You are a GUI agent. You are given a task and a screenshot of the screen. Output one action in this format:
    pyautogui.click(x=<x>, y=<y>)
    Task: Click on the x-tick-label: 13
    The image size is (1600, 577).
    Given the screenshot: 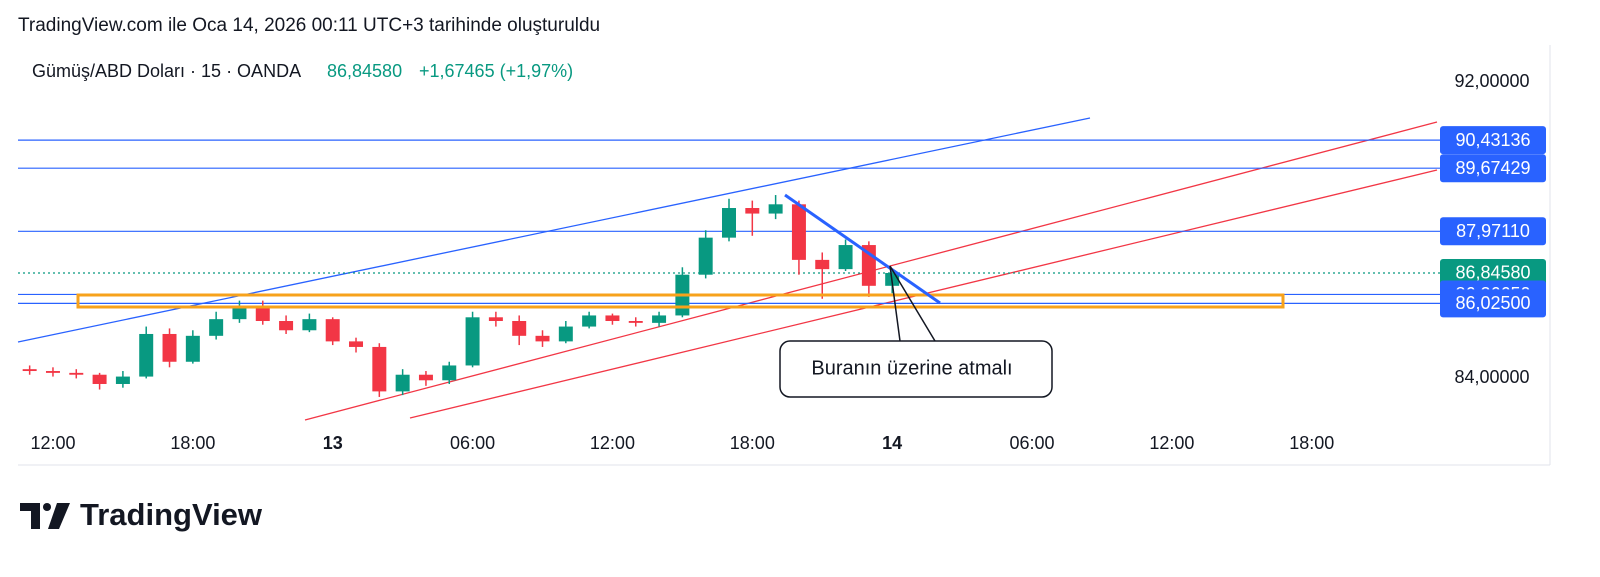 What is the action you would take?
    pyautogui.click(x=333, y=443)
    